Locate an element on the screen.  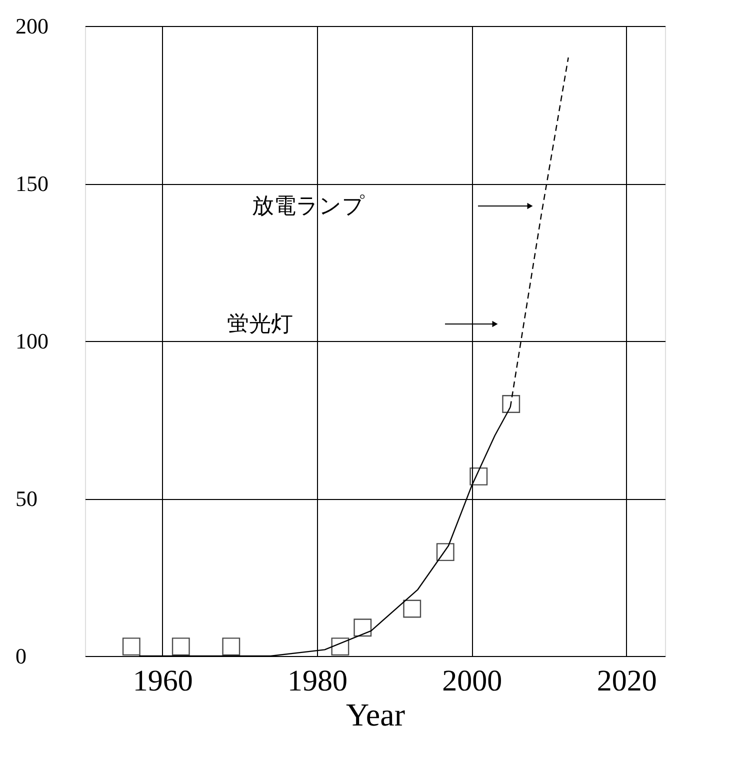
y-tick-label: 50 is located at coordinates (27, 498).